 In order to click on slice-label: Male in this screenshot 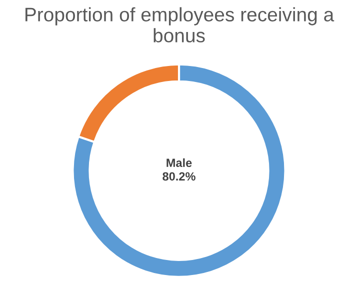, I will do `click(179, 163)`.